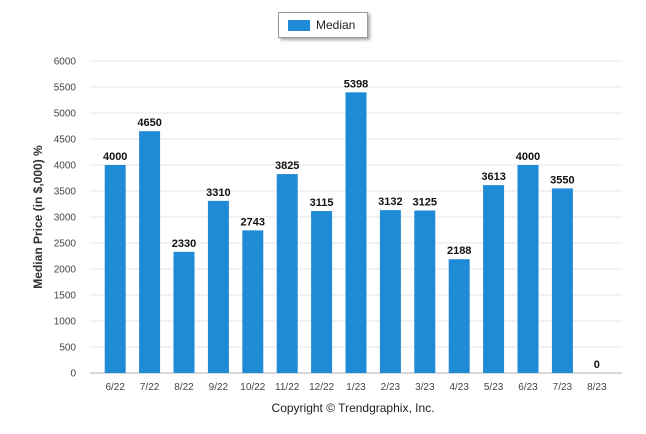 Image resolution: width=646 pixels, height=434 pixels. Describe the element at coordinates (336, 25) in the screenshot. I see `legend-label: Median` at that location.